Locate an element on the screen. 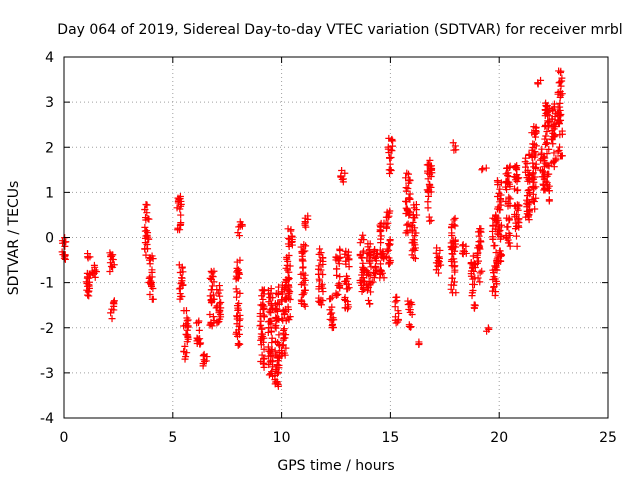 The height and width of the screenshot is (480, 640). x-tick-label: 20 is located at coordinates (499, 438).